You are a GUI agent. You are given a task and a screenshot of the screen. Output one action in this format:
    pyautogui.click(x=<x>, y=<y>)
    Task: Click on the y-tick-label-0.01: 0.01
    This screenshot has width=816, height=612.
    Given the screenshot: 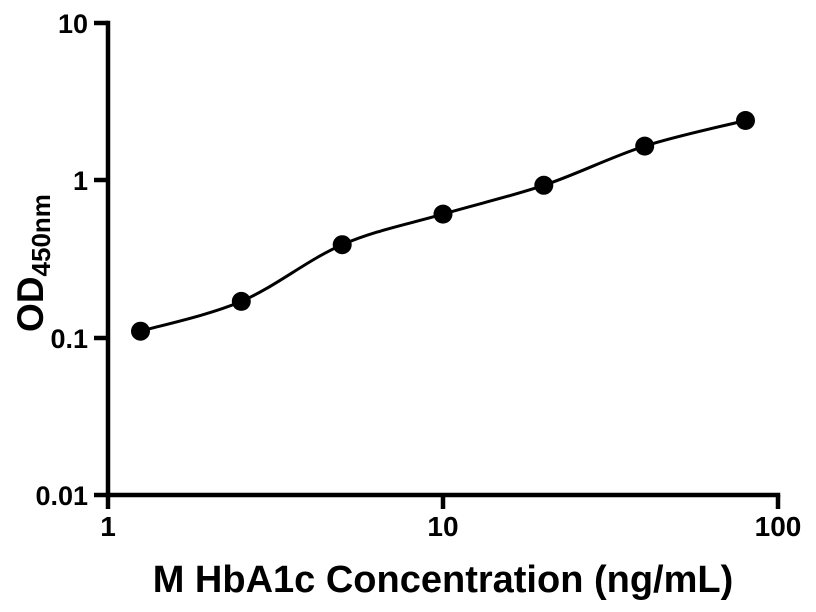 What is the action you would take?
    pyautogui.click(x=61, y=496)
    